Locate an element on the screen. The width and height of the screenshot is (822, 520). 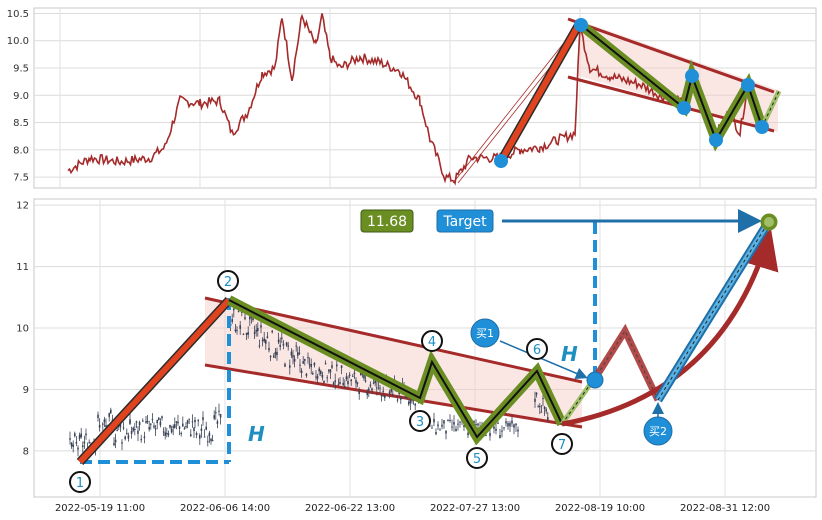
pivot-label-3: 3 is located at coordinates (420, 421).